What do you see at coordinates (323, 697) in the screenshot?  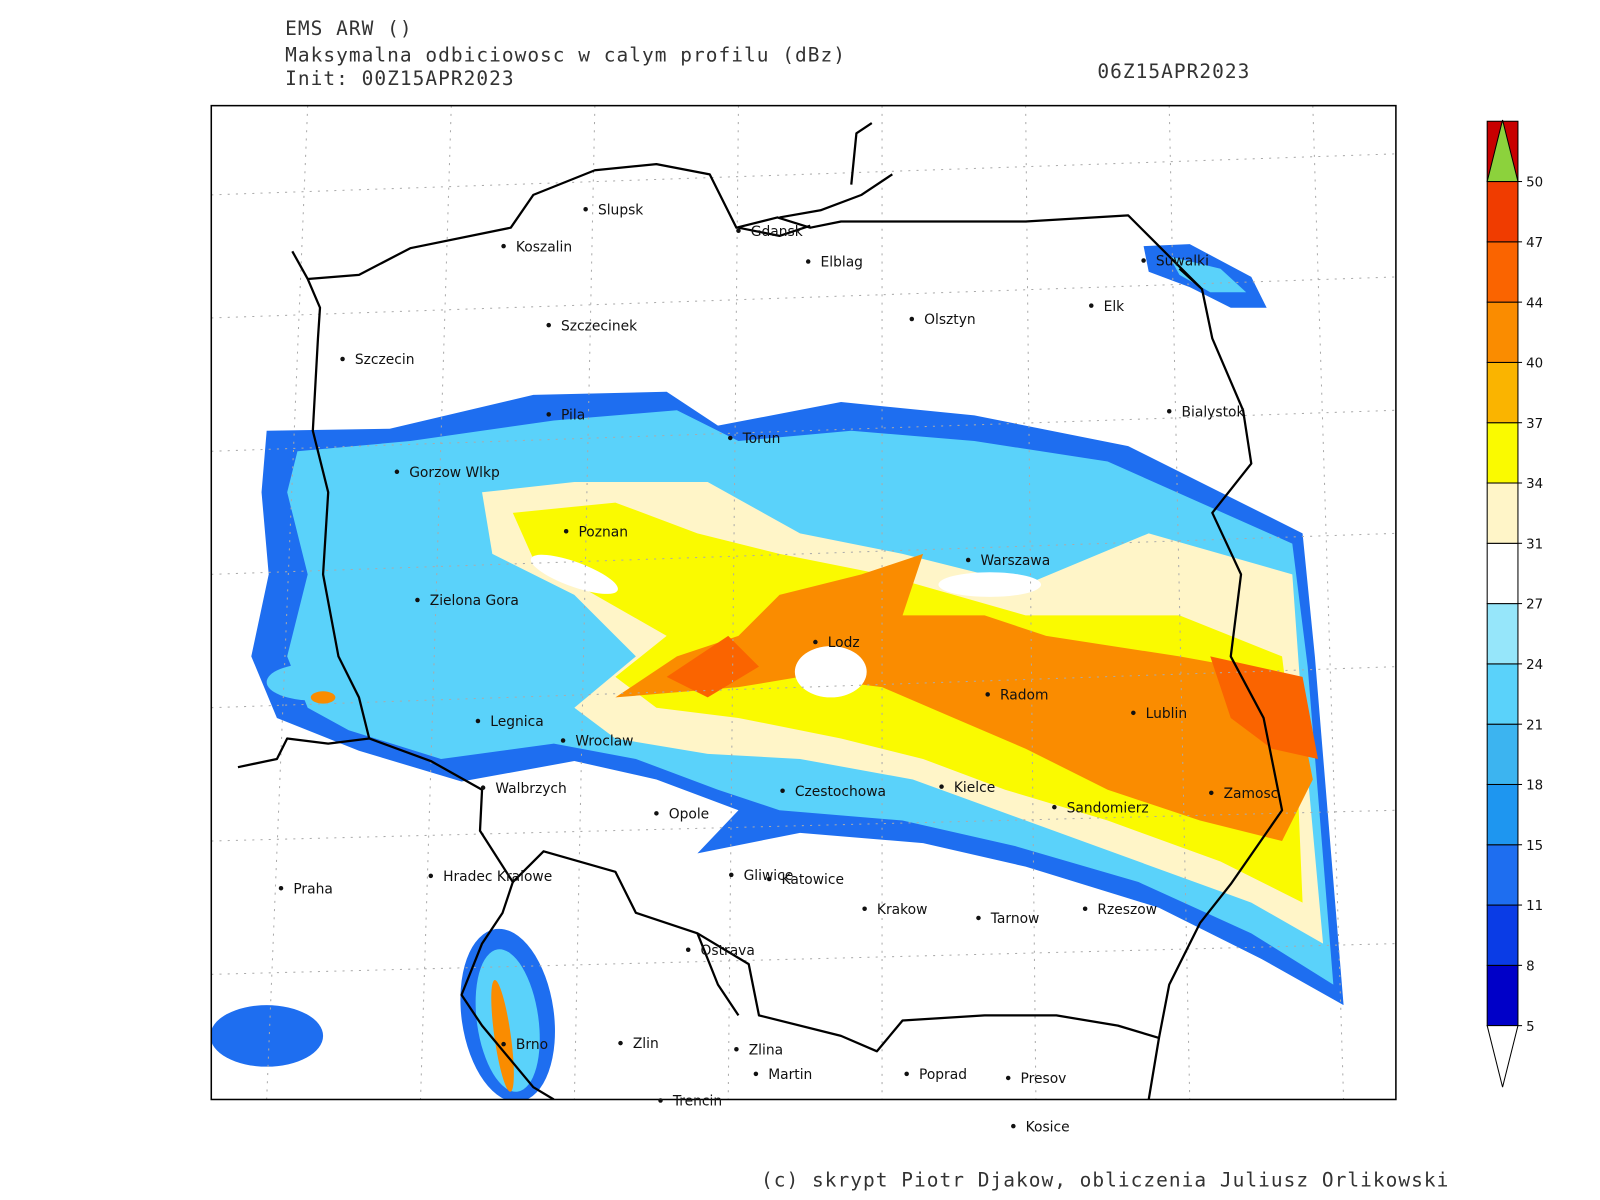 I see `echo-west-core` at bounding box center [323, 697].